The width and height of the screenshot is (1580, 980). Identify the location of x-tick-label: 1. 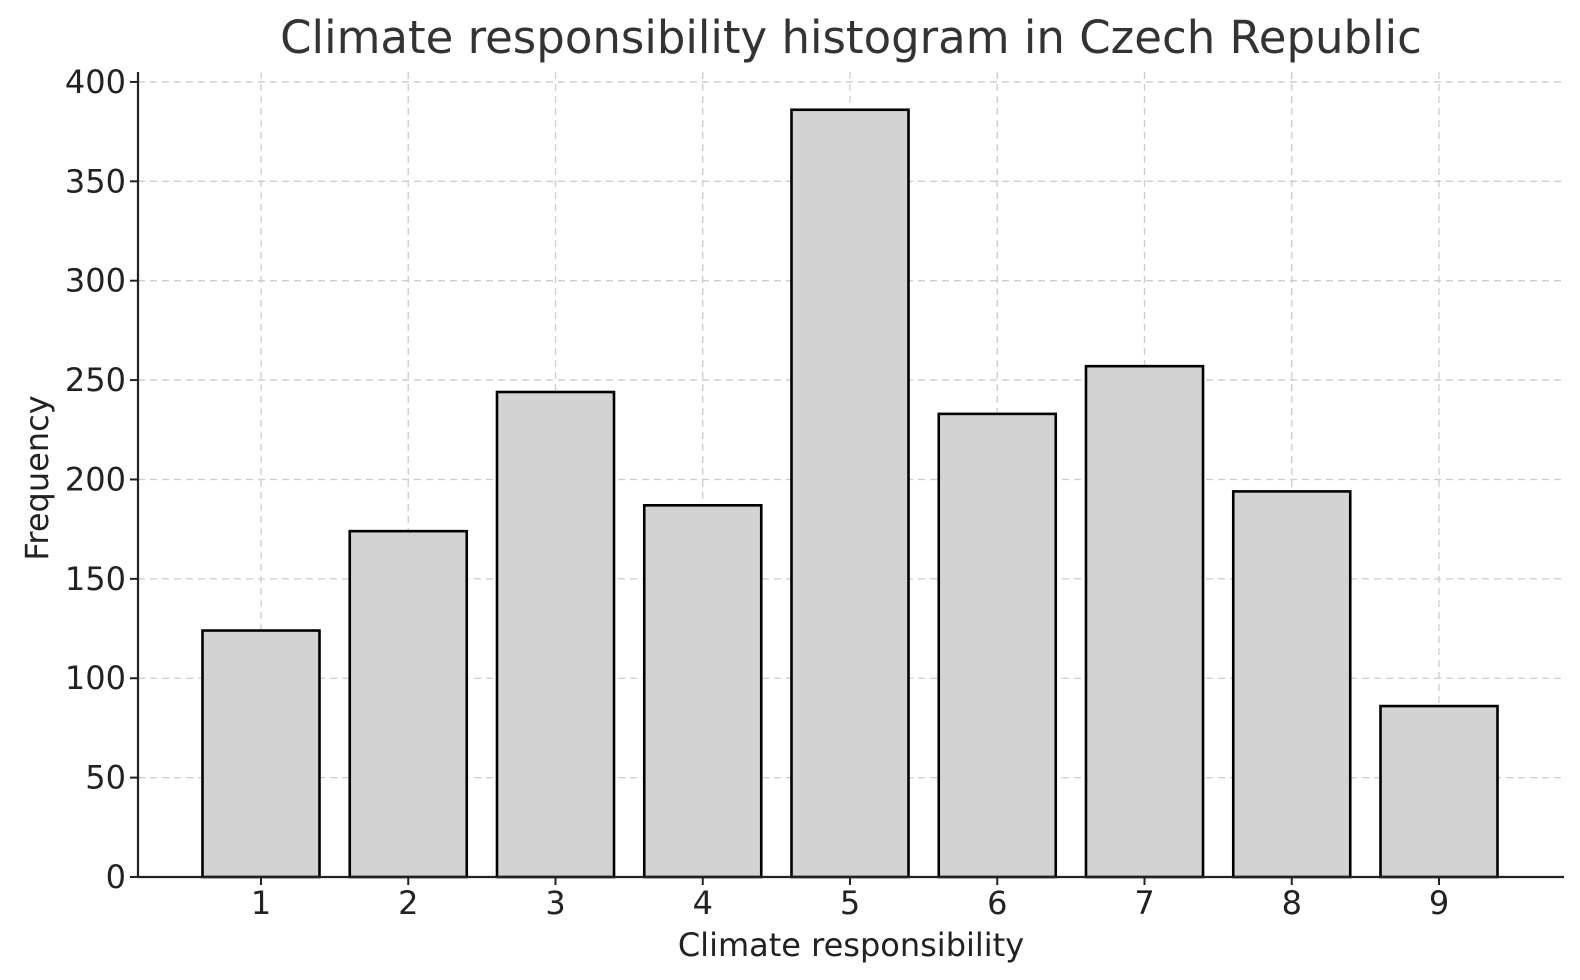
(261, 903).